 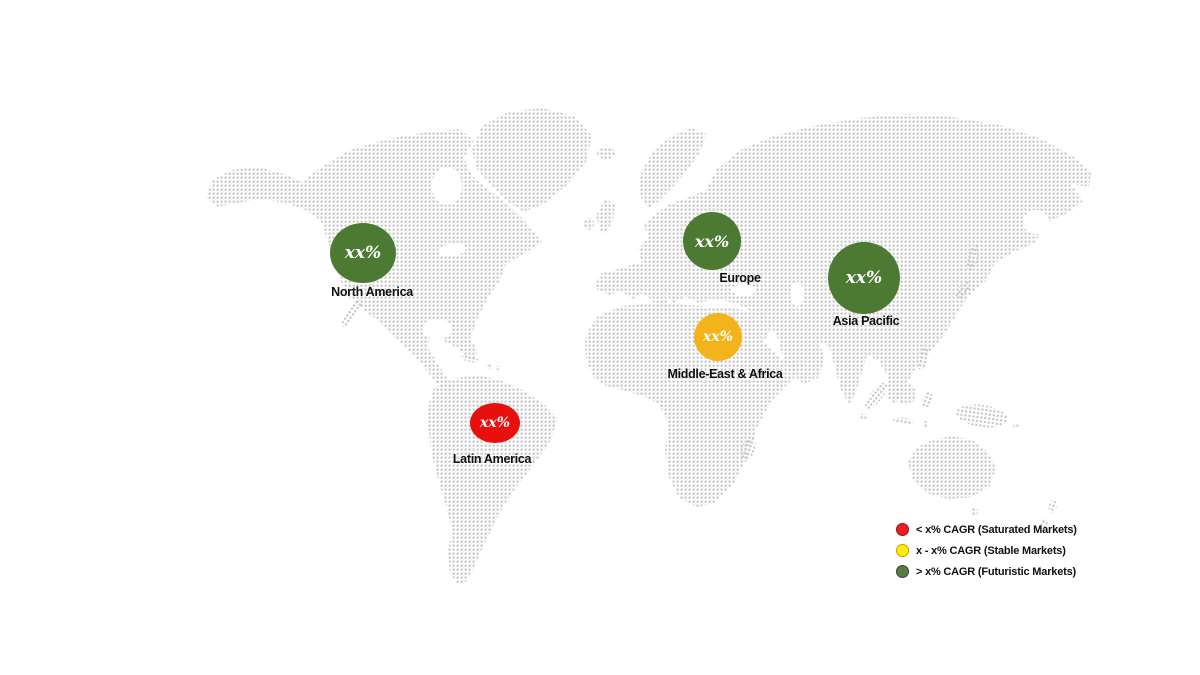 What do you see at coordinates (863, 417) in the screenshot?
I see `landmass-sri-lanka` at bounding box center [863, 417].